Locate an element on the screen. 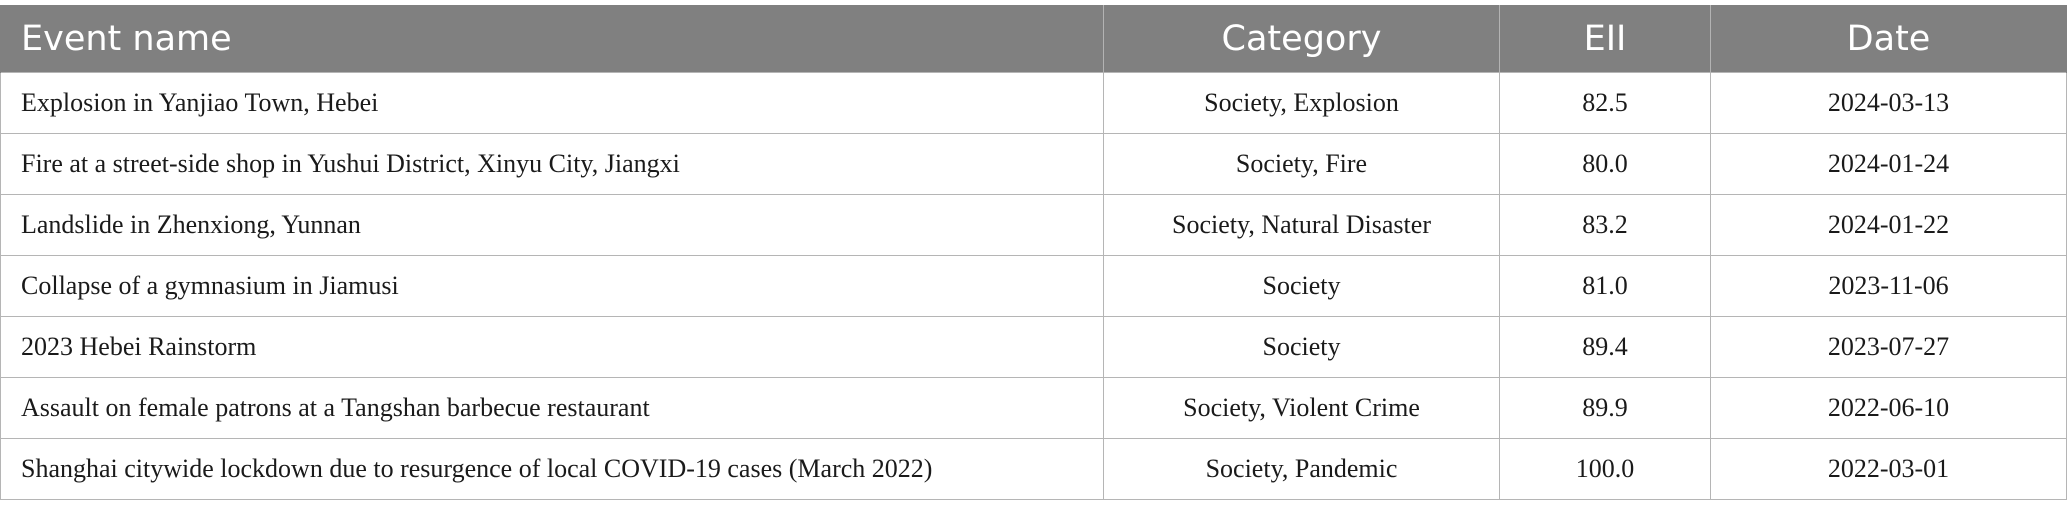 The width and height of the screenshot is (2067, 521). cell-eii: 80.0 is located at coordinates (1605, 164).